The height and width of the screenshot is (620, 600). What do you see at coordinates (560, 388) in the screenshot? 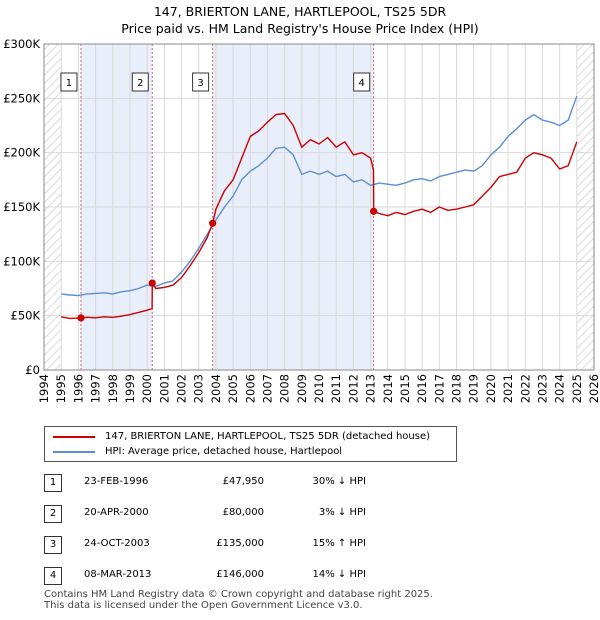
I see `x-tick-label: 2024` at bounding box center [560, 388].